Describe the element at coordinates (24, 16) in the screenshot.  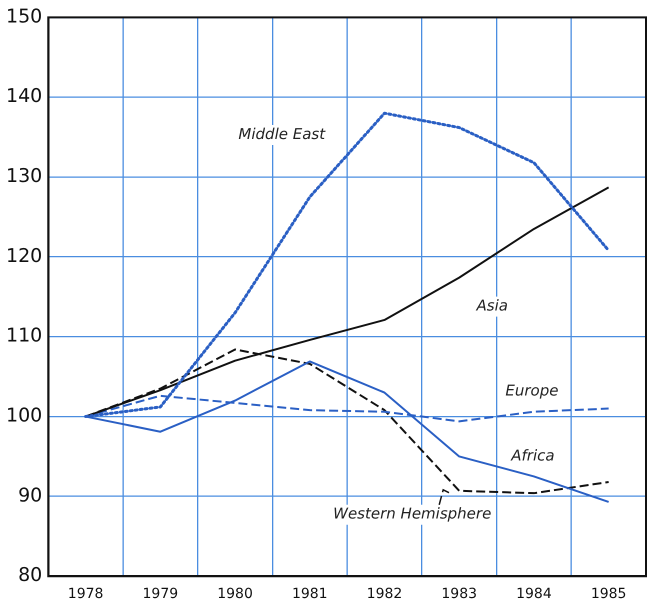
I see `y-tick-label: 150` at that location.